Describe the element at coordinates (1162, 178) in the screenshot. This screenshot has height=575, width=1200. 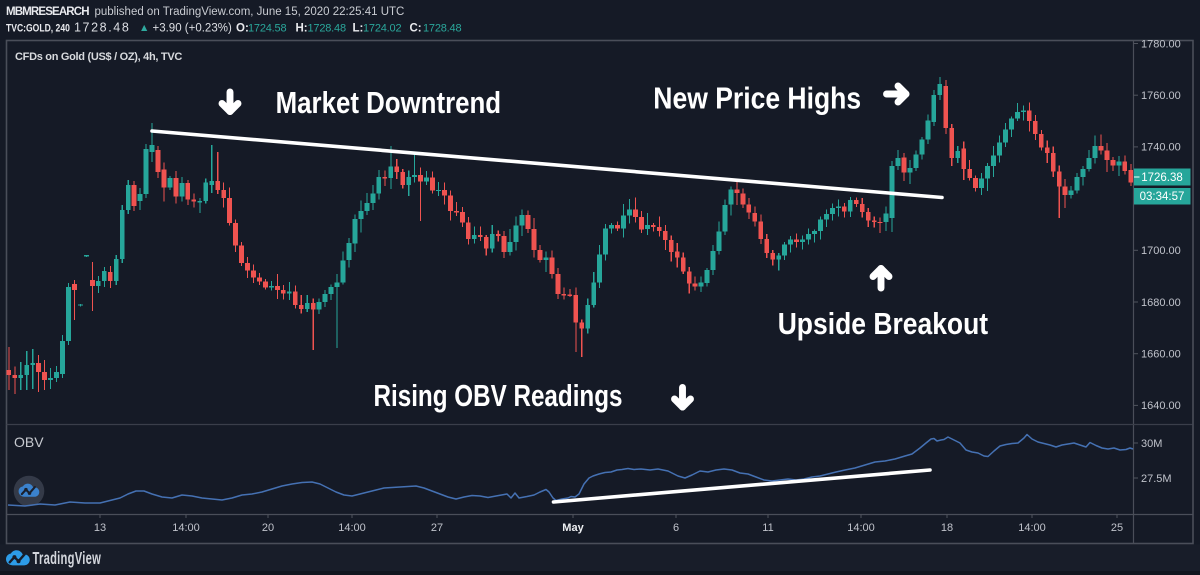
I see `svg-text: 1726.38` at that location.